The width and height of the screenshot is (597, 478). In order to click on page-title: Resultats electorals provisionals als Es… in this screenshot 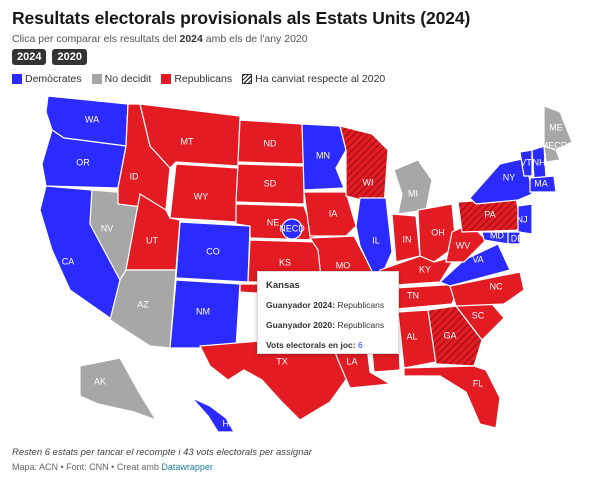, I will do `click(241, 18)`.